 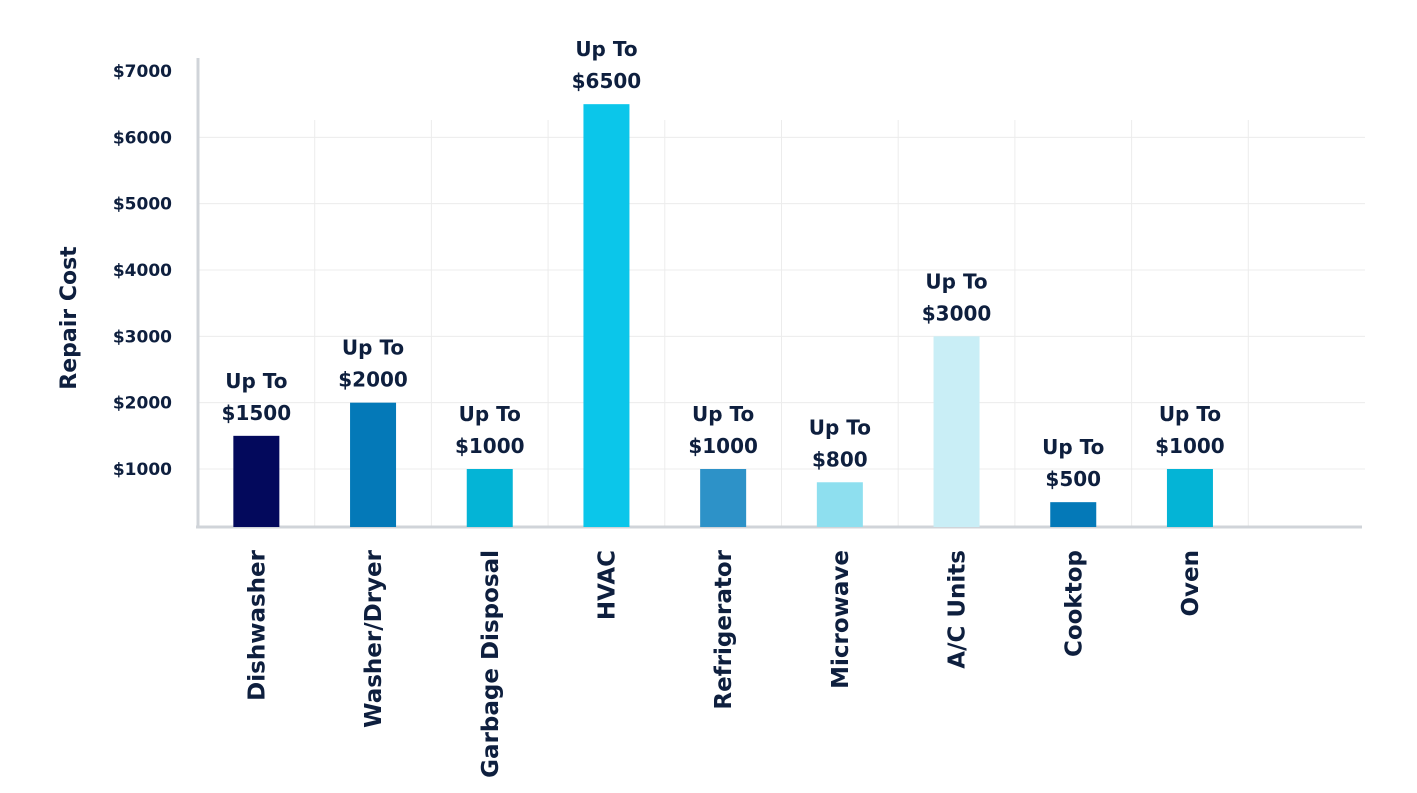 What do you see at coordinates (142, 337) in the screenshot?
I see `y-tick-label: $3000` at bounding box center [142, 337].